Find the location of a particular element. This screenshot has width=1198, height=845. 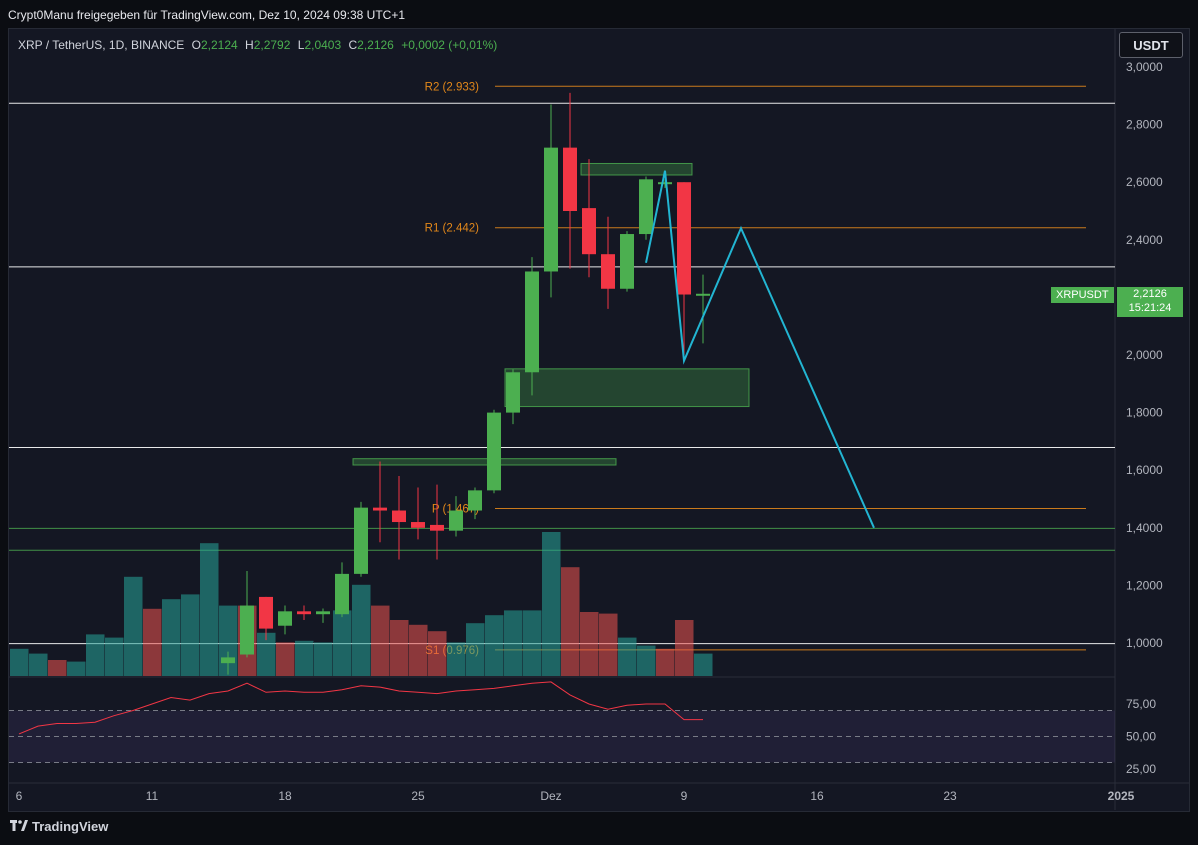

legend-high-label: H is located at coordinates (249, 45).